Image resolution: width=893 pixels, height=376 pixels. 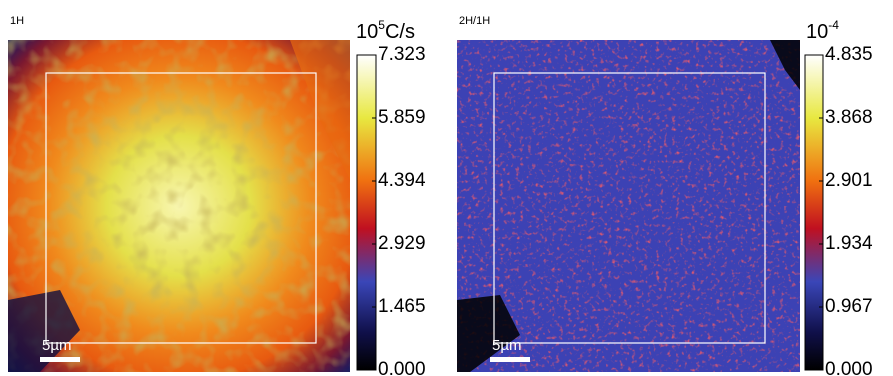 What do you see at coordinates (849, 54) in the screenshot?
I see `colorbar-tick-label: 4.835` at bounding box center [849, 54].